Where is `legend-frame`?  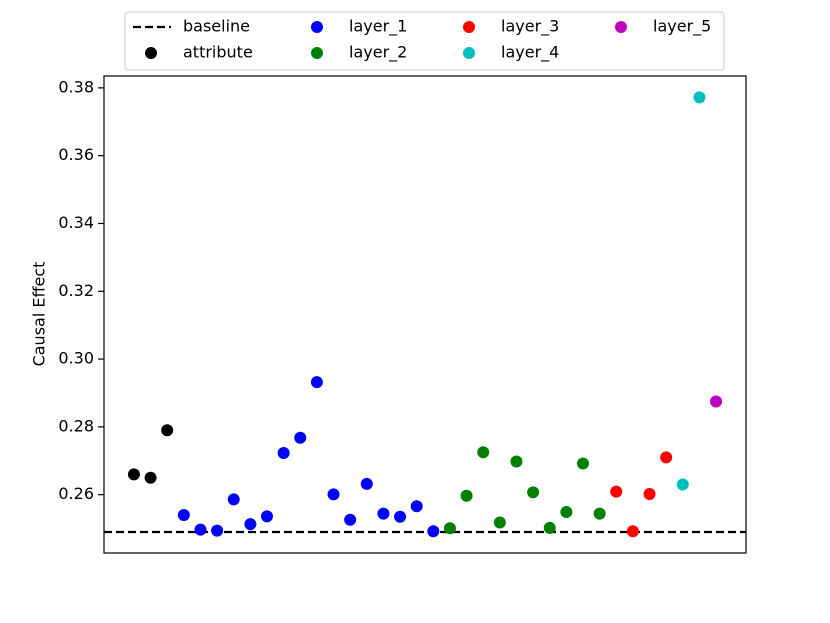
legend-frame is located at coordinates (424, 41).